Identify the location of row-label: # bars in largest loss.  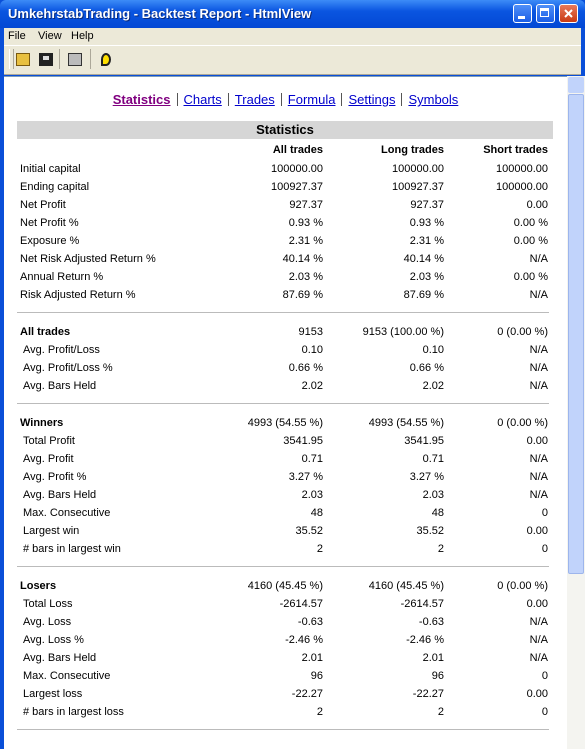
(73, 712).